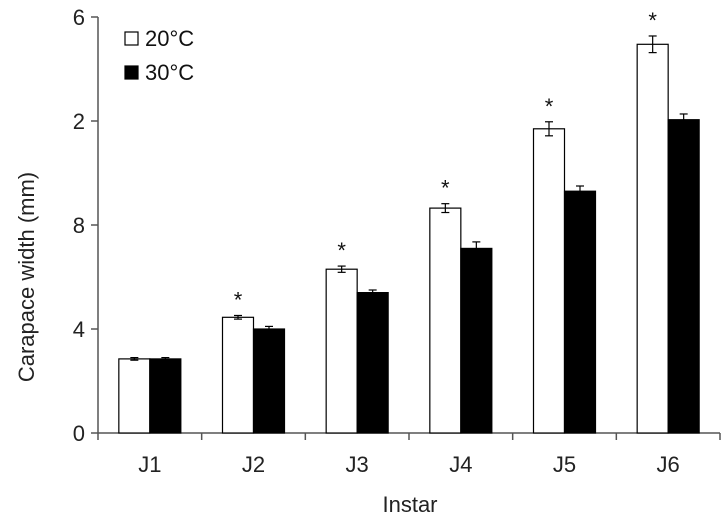 The width and height of the screenshot is (728, 519). What do you see at coordinates (564, 464) in the screenshot?
I see `x-tick-label: J5` at bounding box center [564, 464].